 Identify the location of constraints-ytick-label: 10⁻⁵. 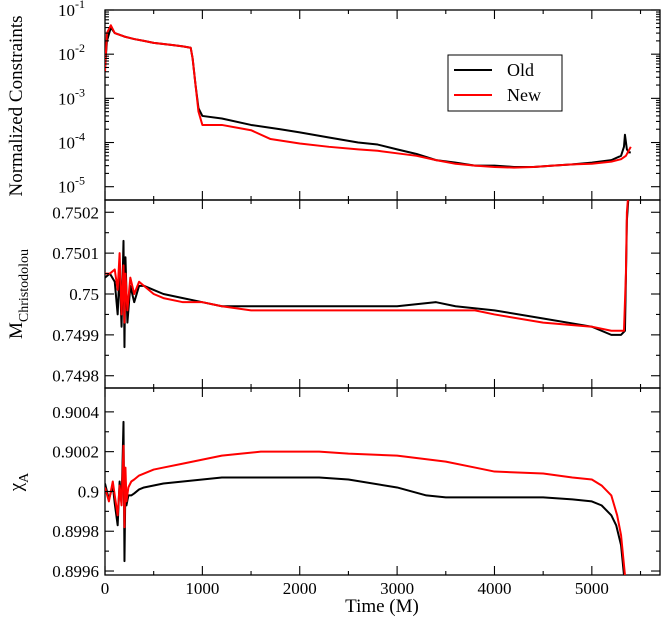
(71, 185).